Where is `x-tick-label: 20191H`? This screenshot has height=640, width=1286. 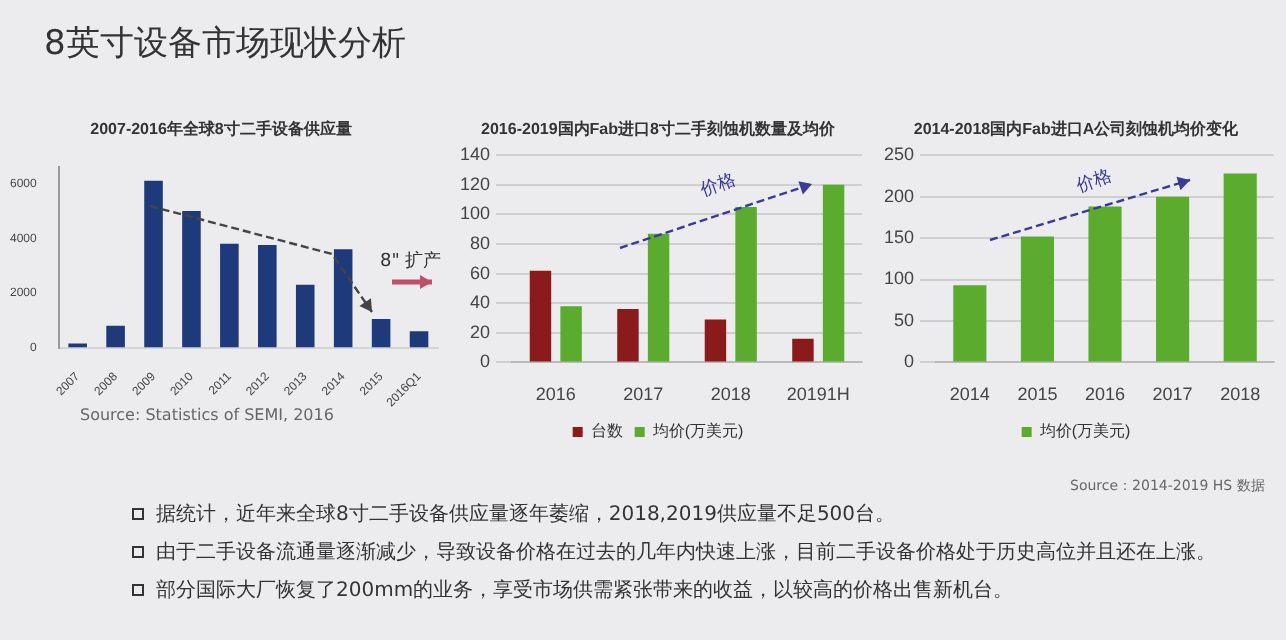
x-tick-label: 20191H is located at coordinates (818, 394).